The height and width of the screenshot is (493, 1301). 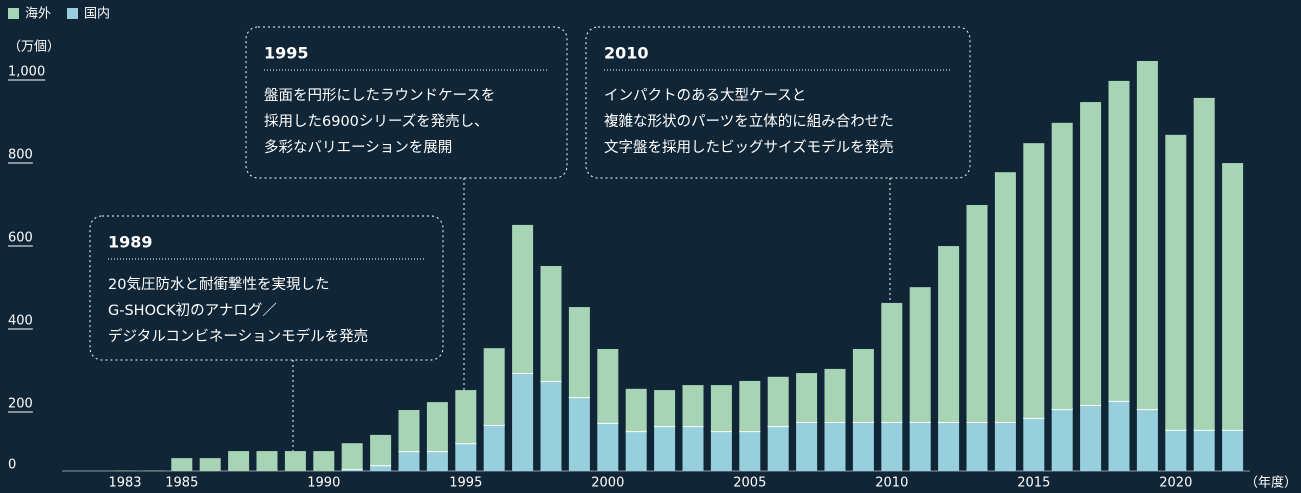 I want to click on legend-label: 国内, so click(x=97, y=14).